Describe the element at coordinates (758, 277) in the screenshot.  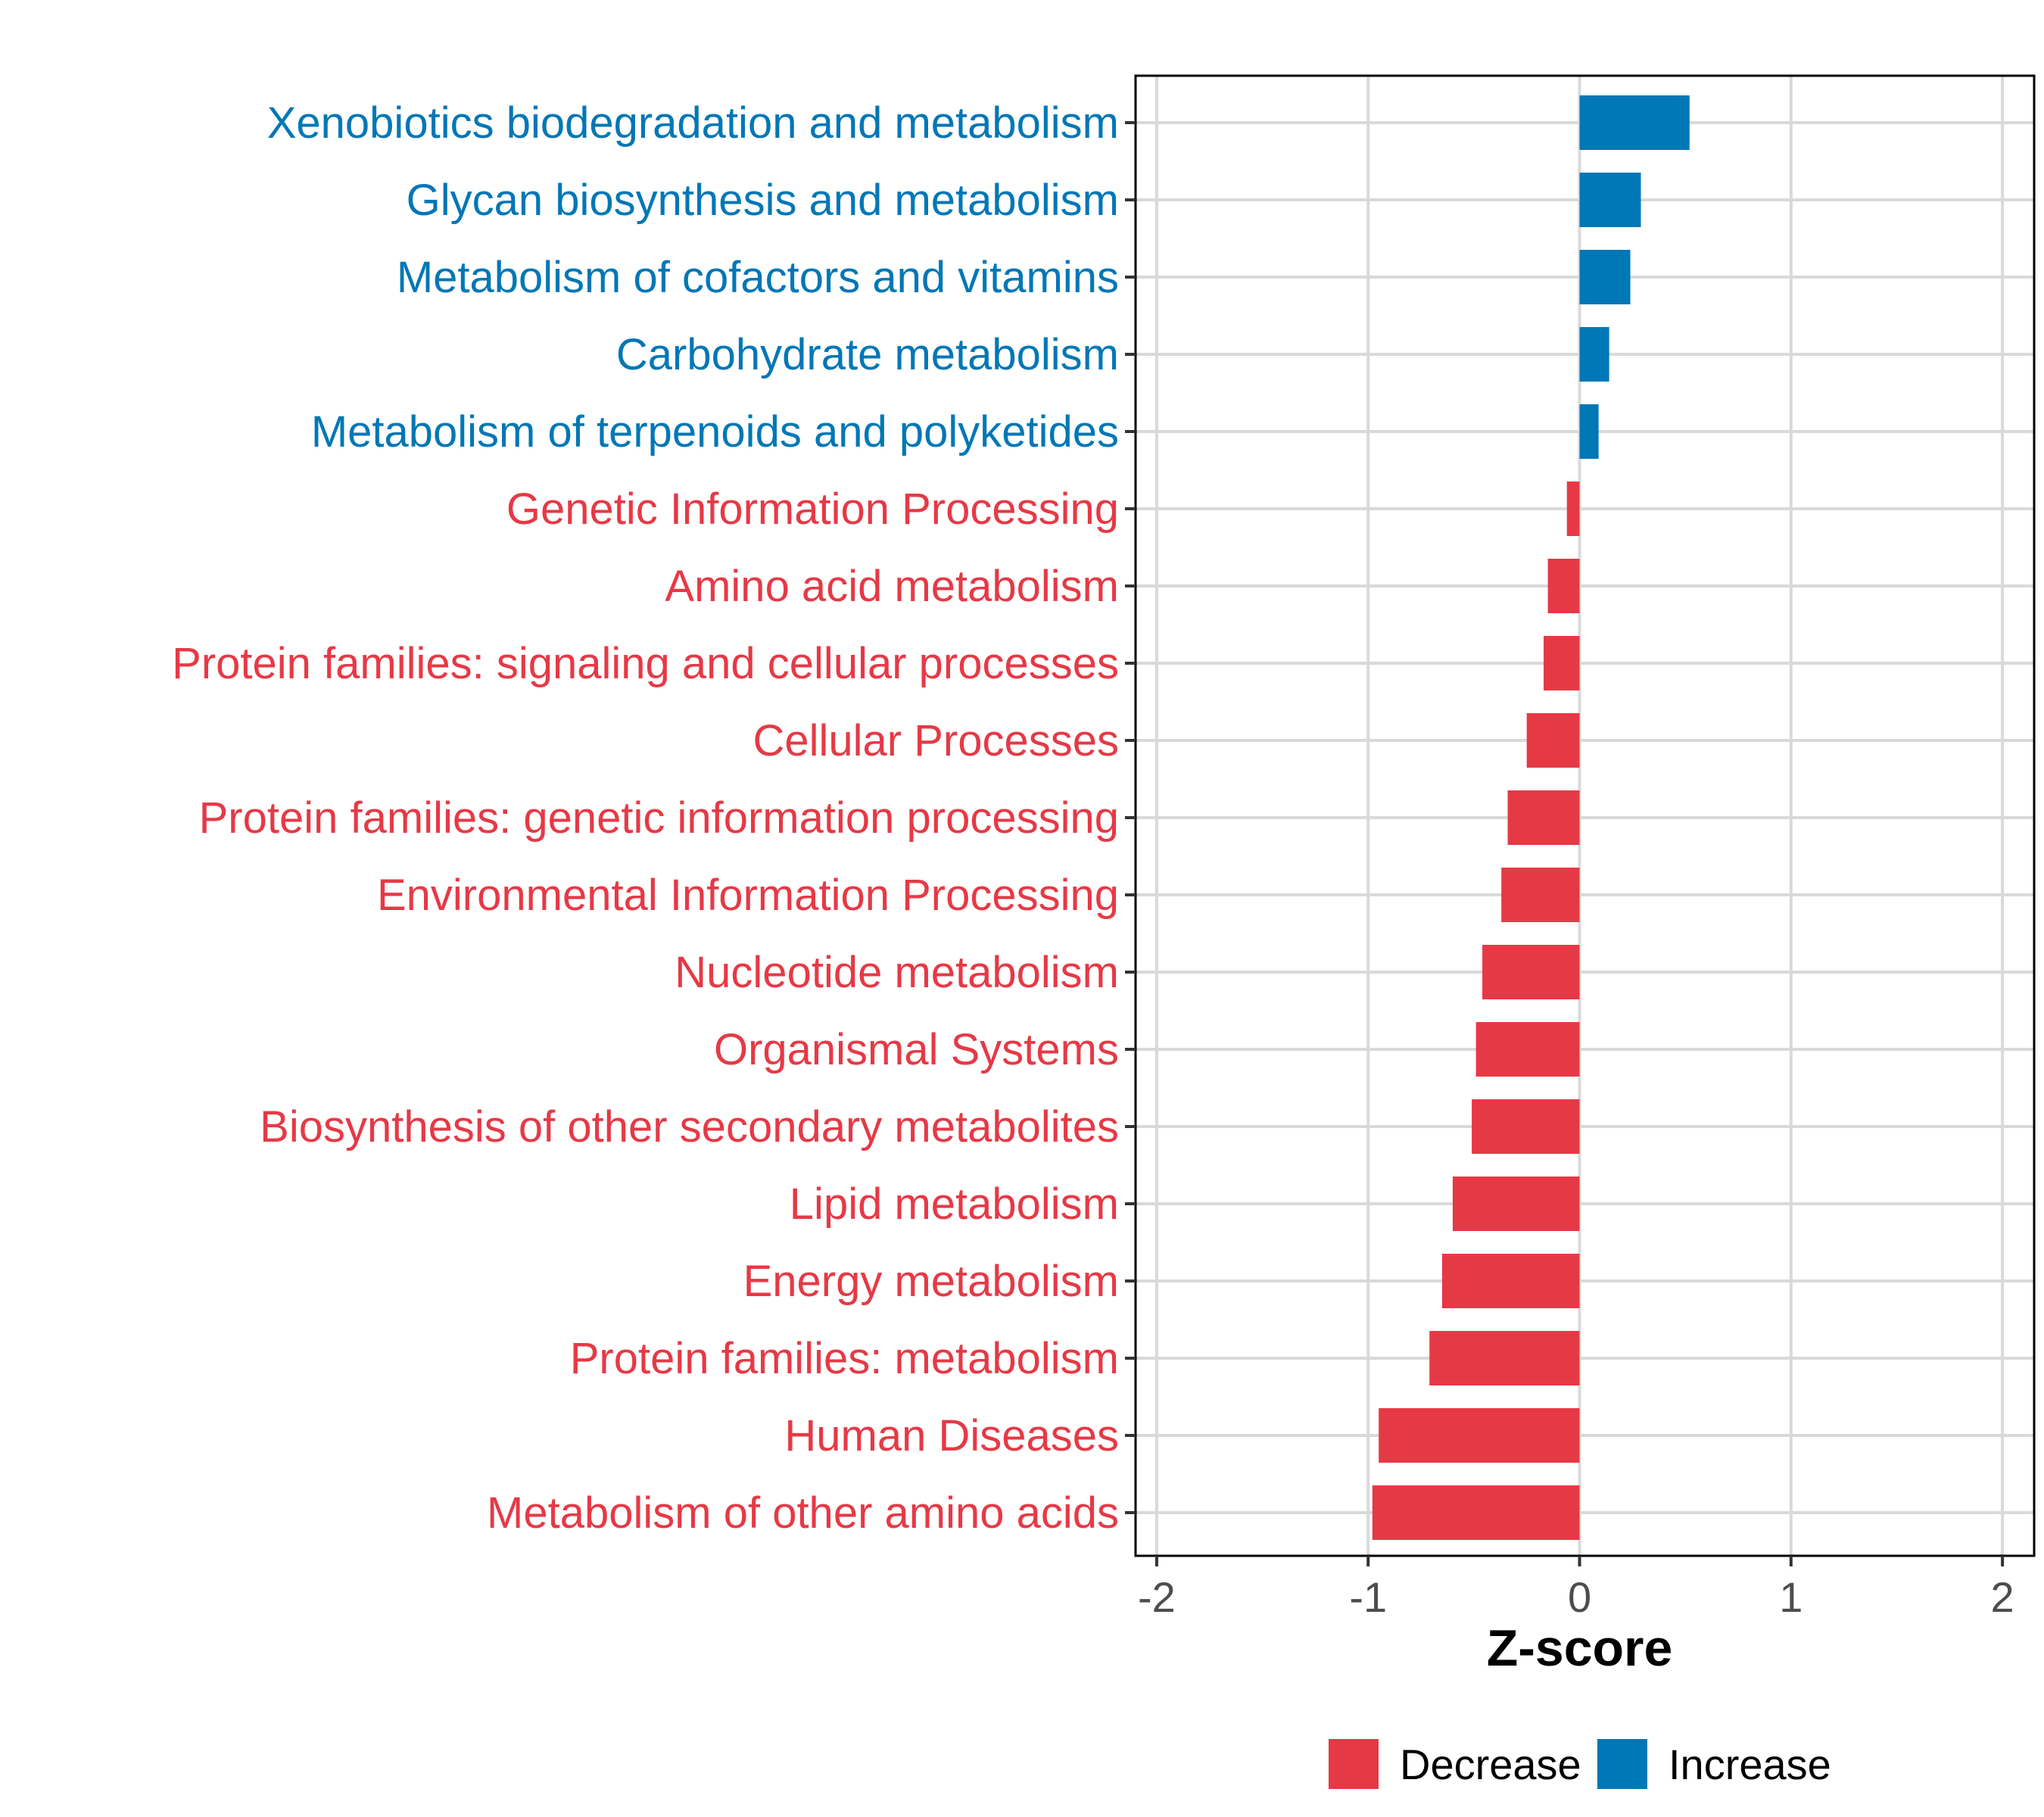
I see `category-label: Metabolism of cofactors and vitamins` at that location.